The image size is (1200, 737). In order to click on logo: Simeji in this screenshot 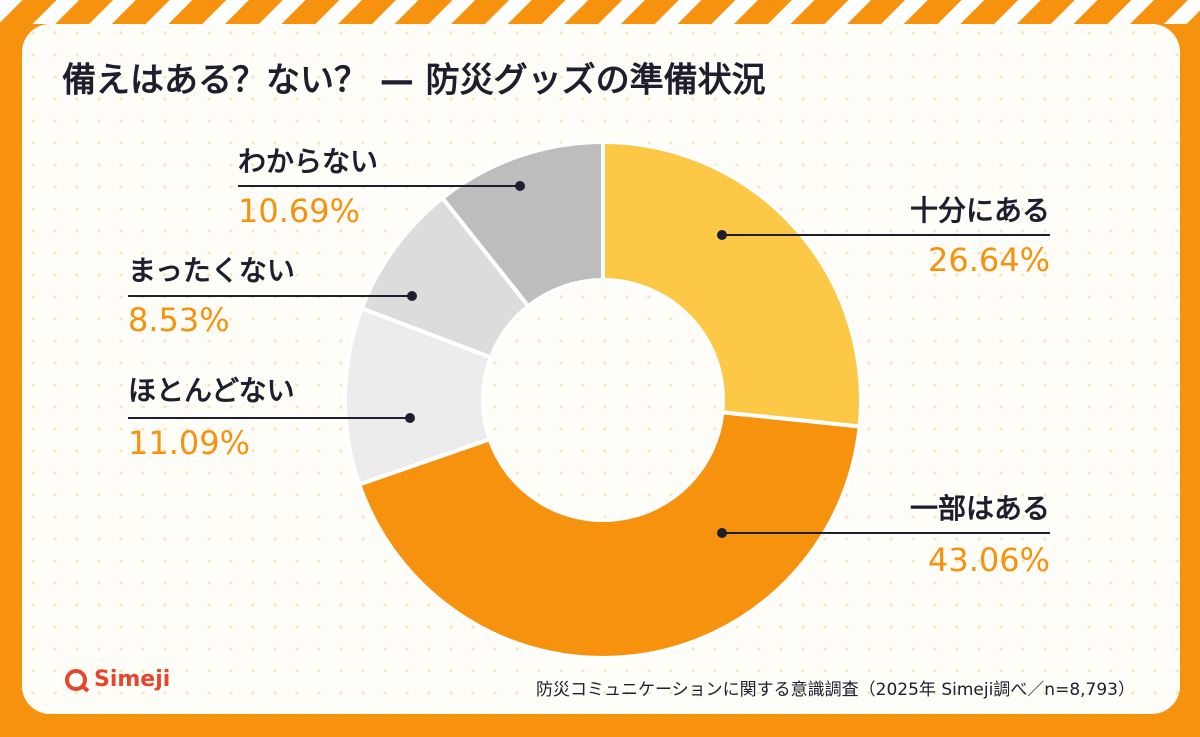, I will do `click(117, 680)`.